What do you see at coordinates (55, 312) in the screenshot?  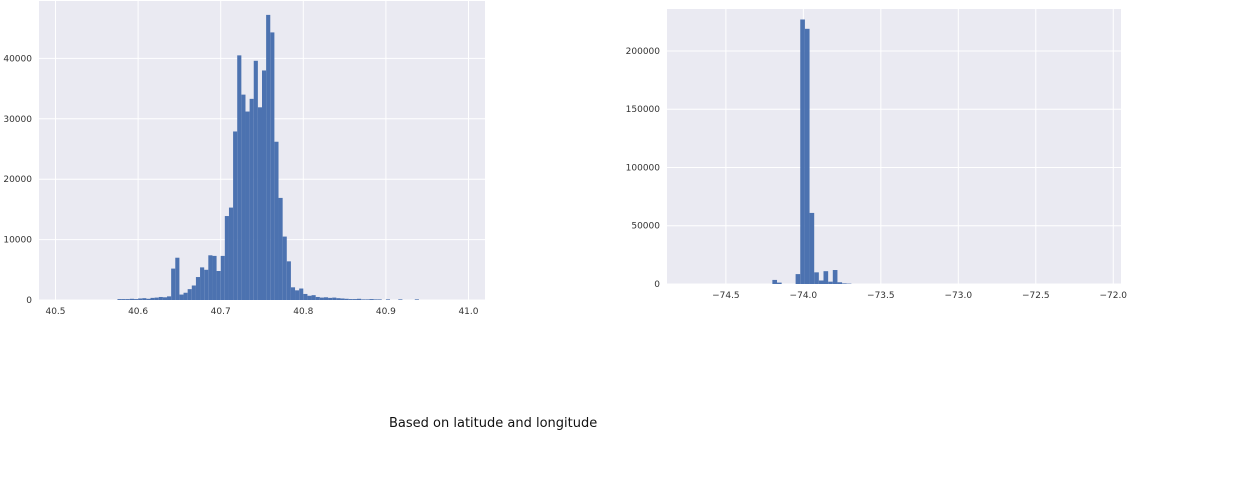 I see `x-tick-label: 40.5` at bounding box center [55, 312].